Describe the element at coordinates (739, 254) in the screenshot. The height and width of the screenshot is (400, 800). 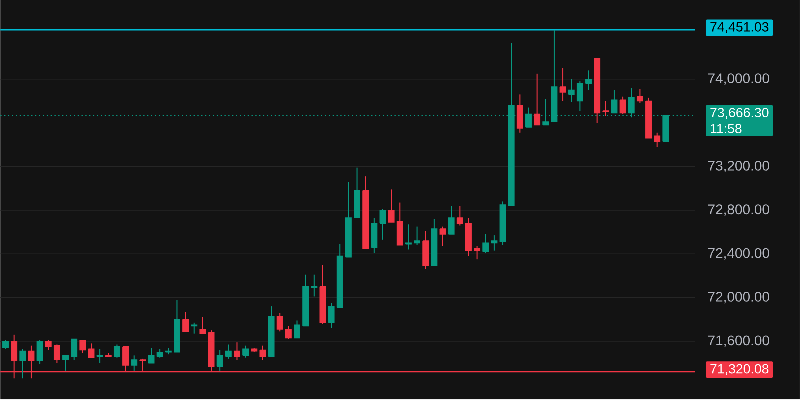
I see `y-tick-label: 72,400.00` at that location.